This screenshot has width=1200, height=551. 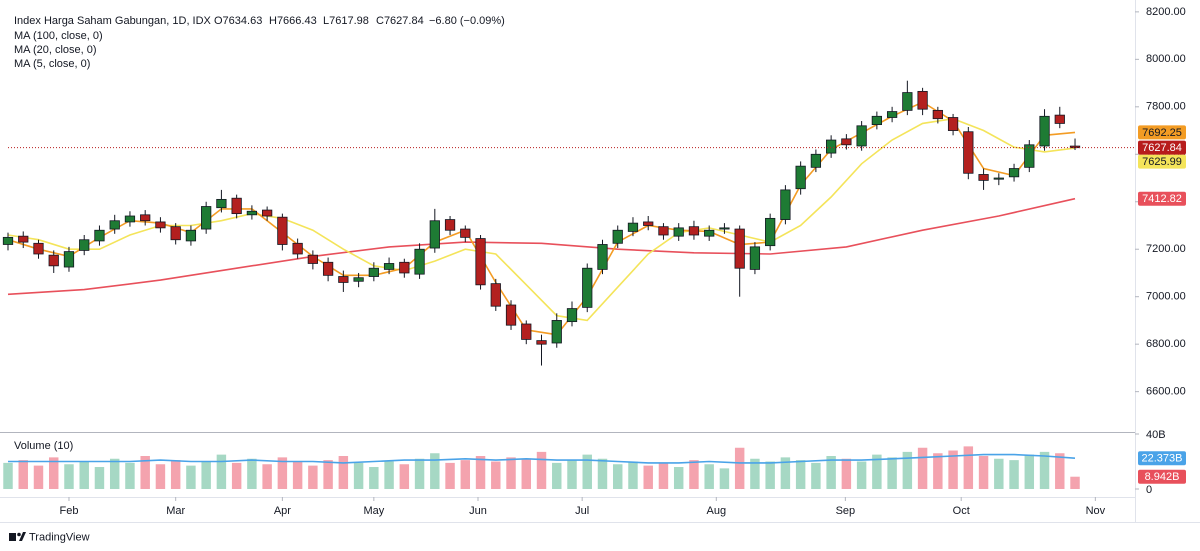 What do you see at coordinates (478, 511) in the screenshot?
I see `x-tick-label: Jun` at bounding box center [478, 511].